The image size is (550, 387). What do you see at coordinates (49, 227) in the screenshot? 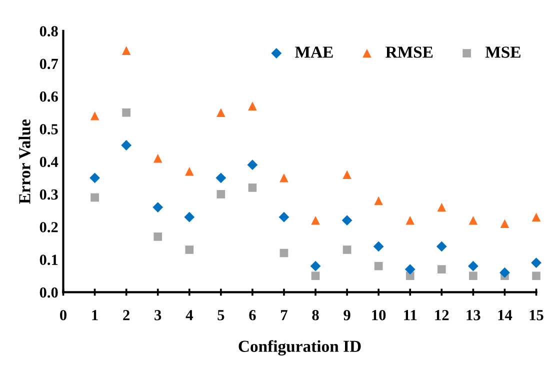
I see `y-tick-label: 0.2` at bounding box center [49, 227].